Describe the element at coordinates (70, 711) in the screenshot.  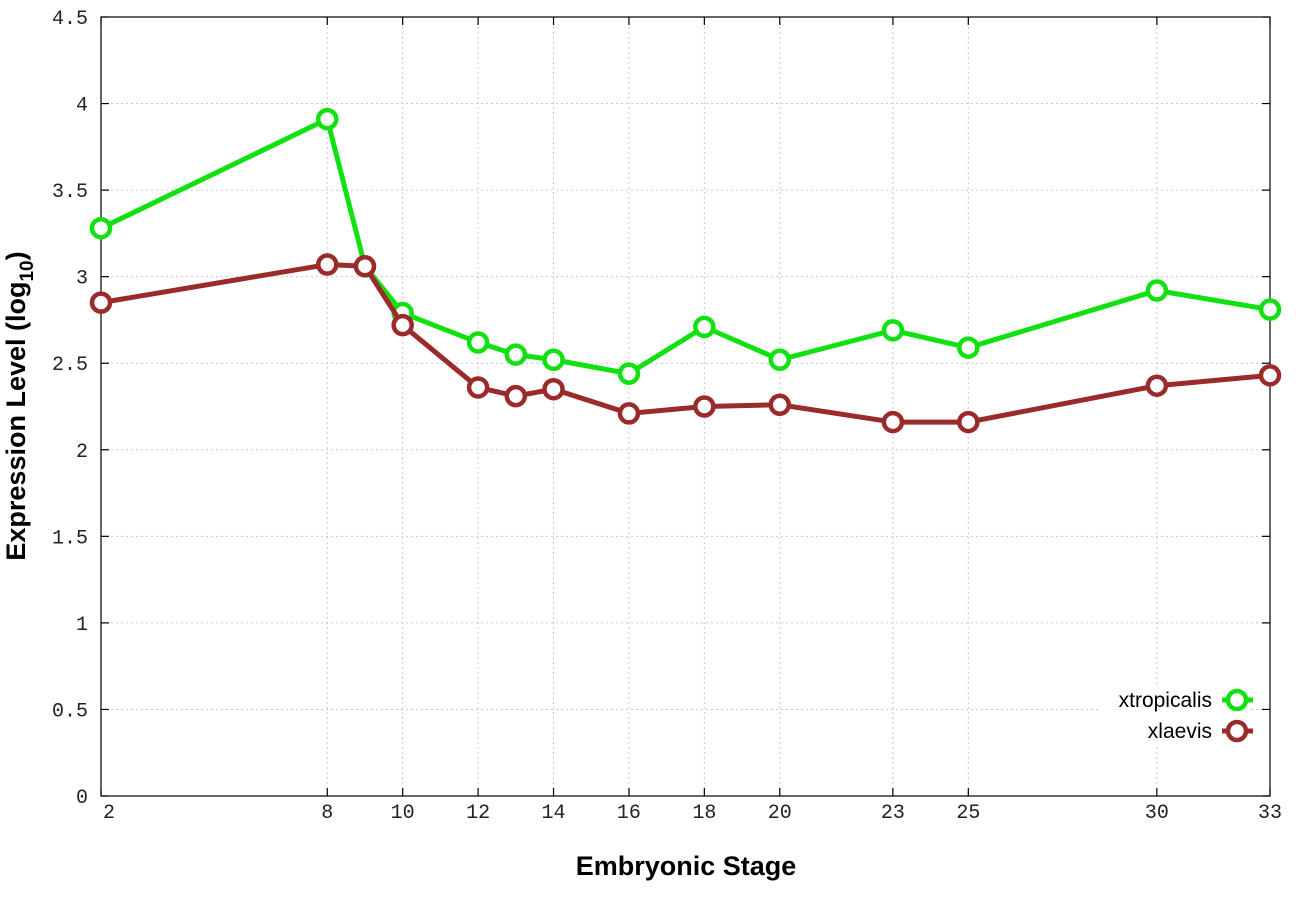
I see `y-tick-label: 0.5` at that location.